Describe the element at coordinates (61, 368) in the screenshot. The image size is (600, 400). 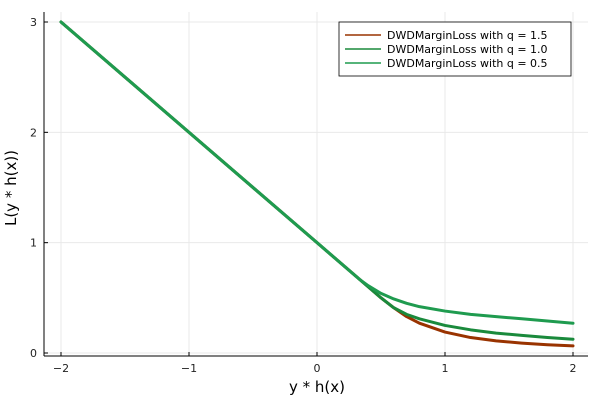
I see `x-tick-label: −2` at that location.